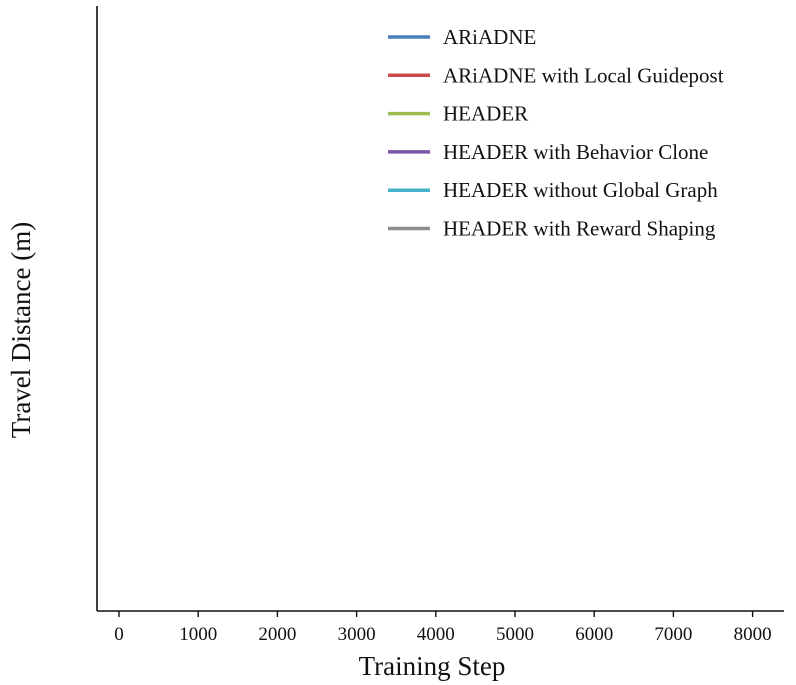 The image size is (796, 685). Describe the element at coordinates (594, 634) in the screenshot. I see `x-tick-label: 6000` at that location.